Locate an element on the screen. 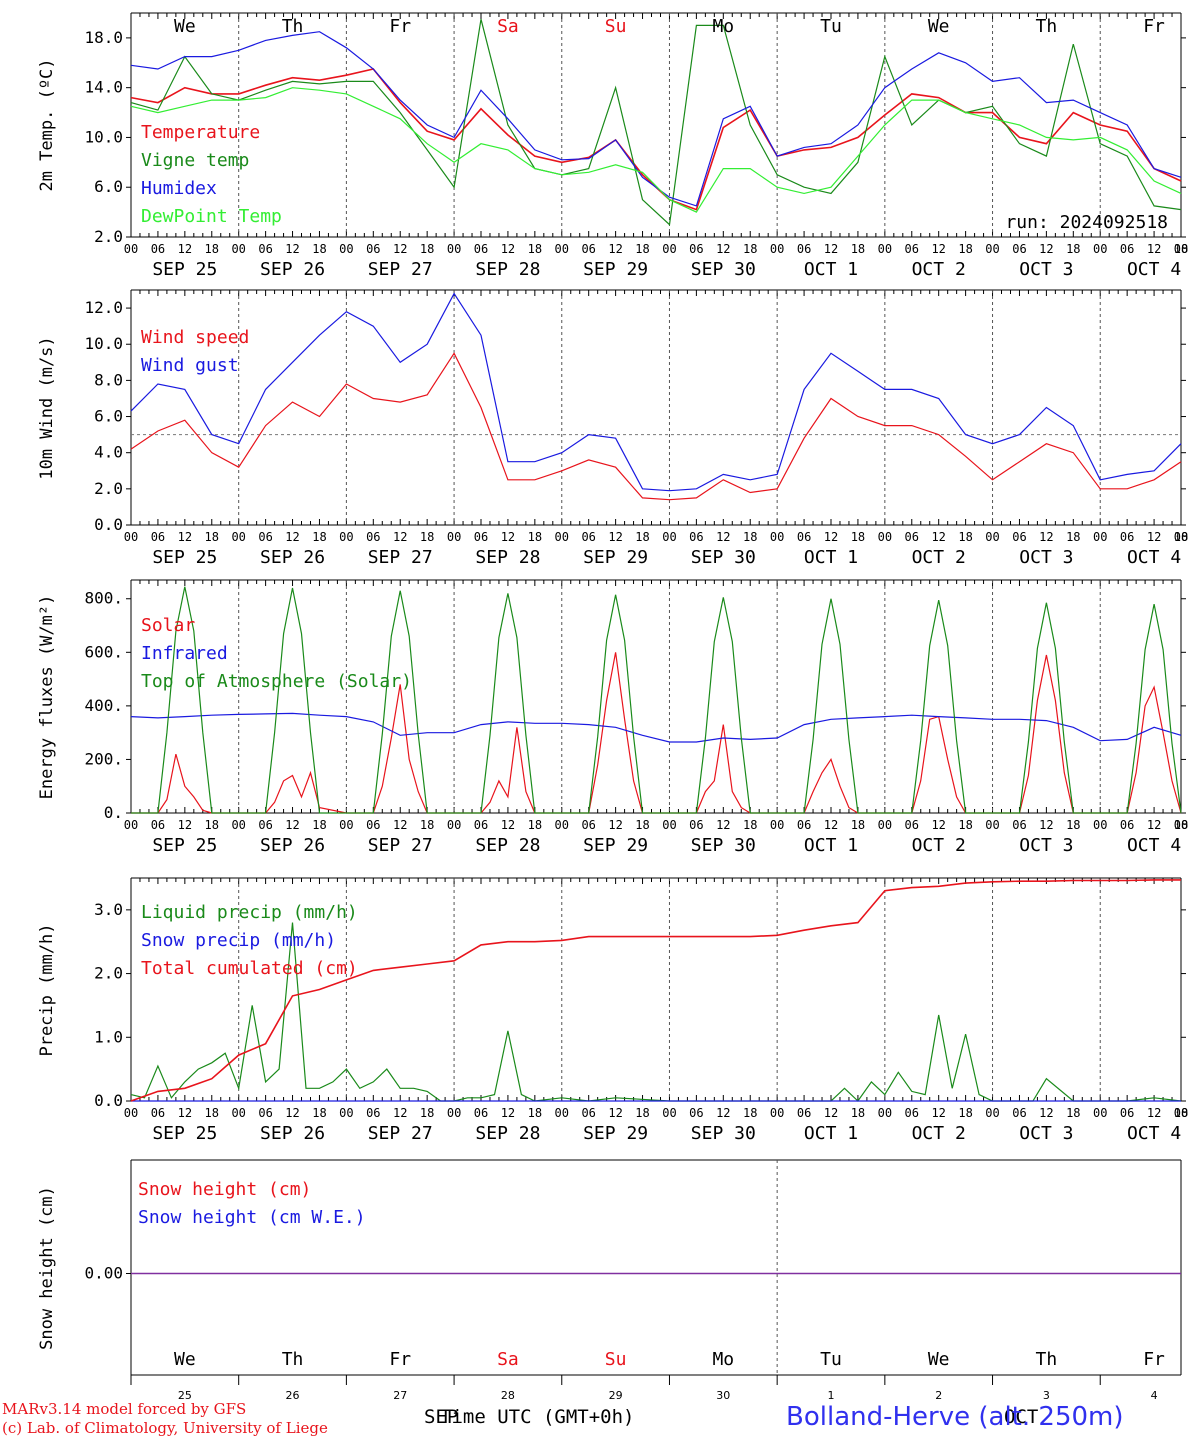 The width and height of the screenshot is (1194, 1440). legend-infrared: Infrared is located at coordinates (184, 653).